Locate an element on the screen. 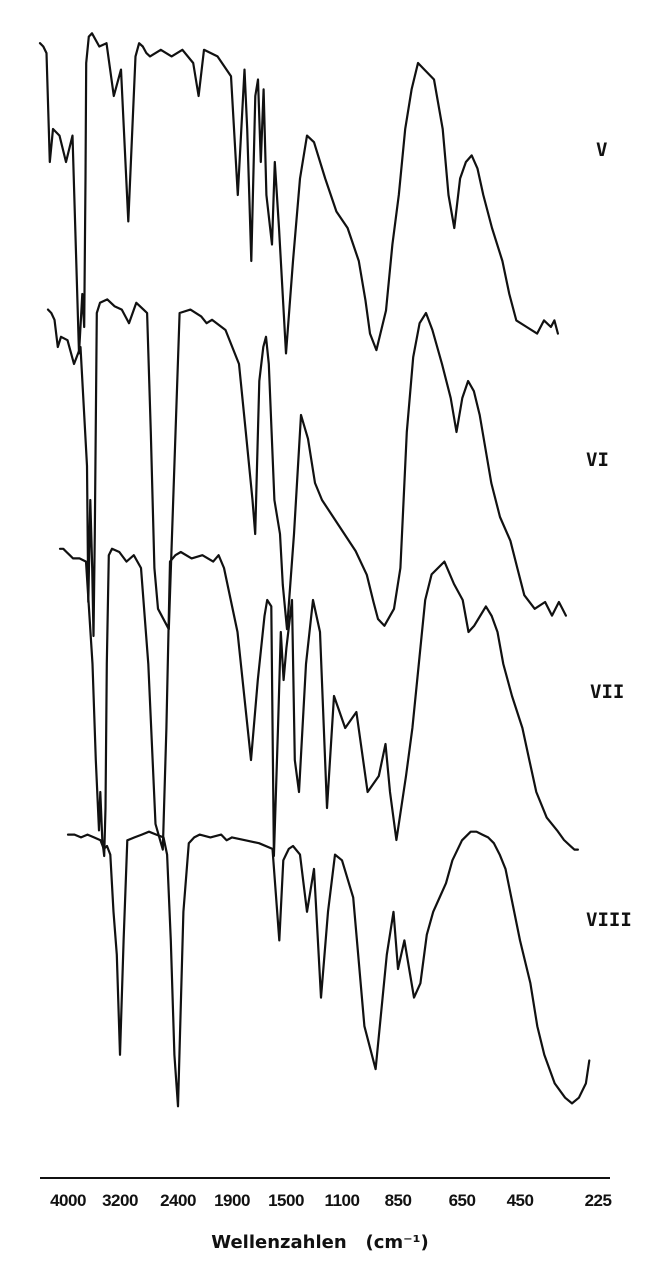  x-tick-label-4000: 4000 is located at coordinates (68, 1200).